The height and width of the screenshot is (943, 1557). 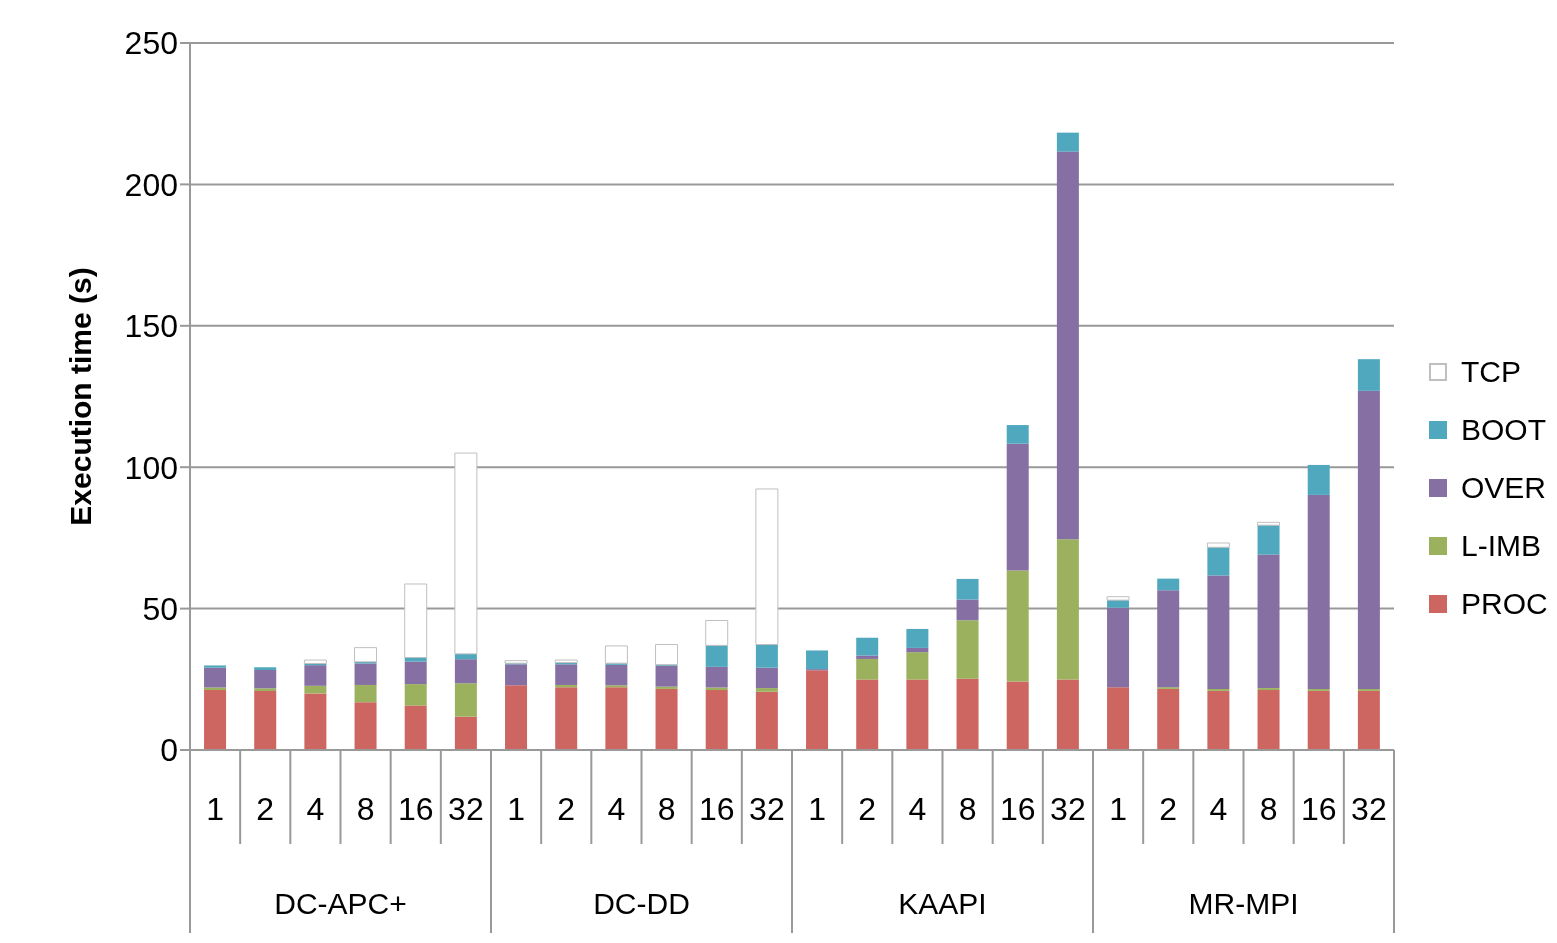 What do you see at coordinates (1491, 372) in the screenshot?
I see `legend-label: TCP` at bounding box center [1491, 372].